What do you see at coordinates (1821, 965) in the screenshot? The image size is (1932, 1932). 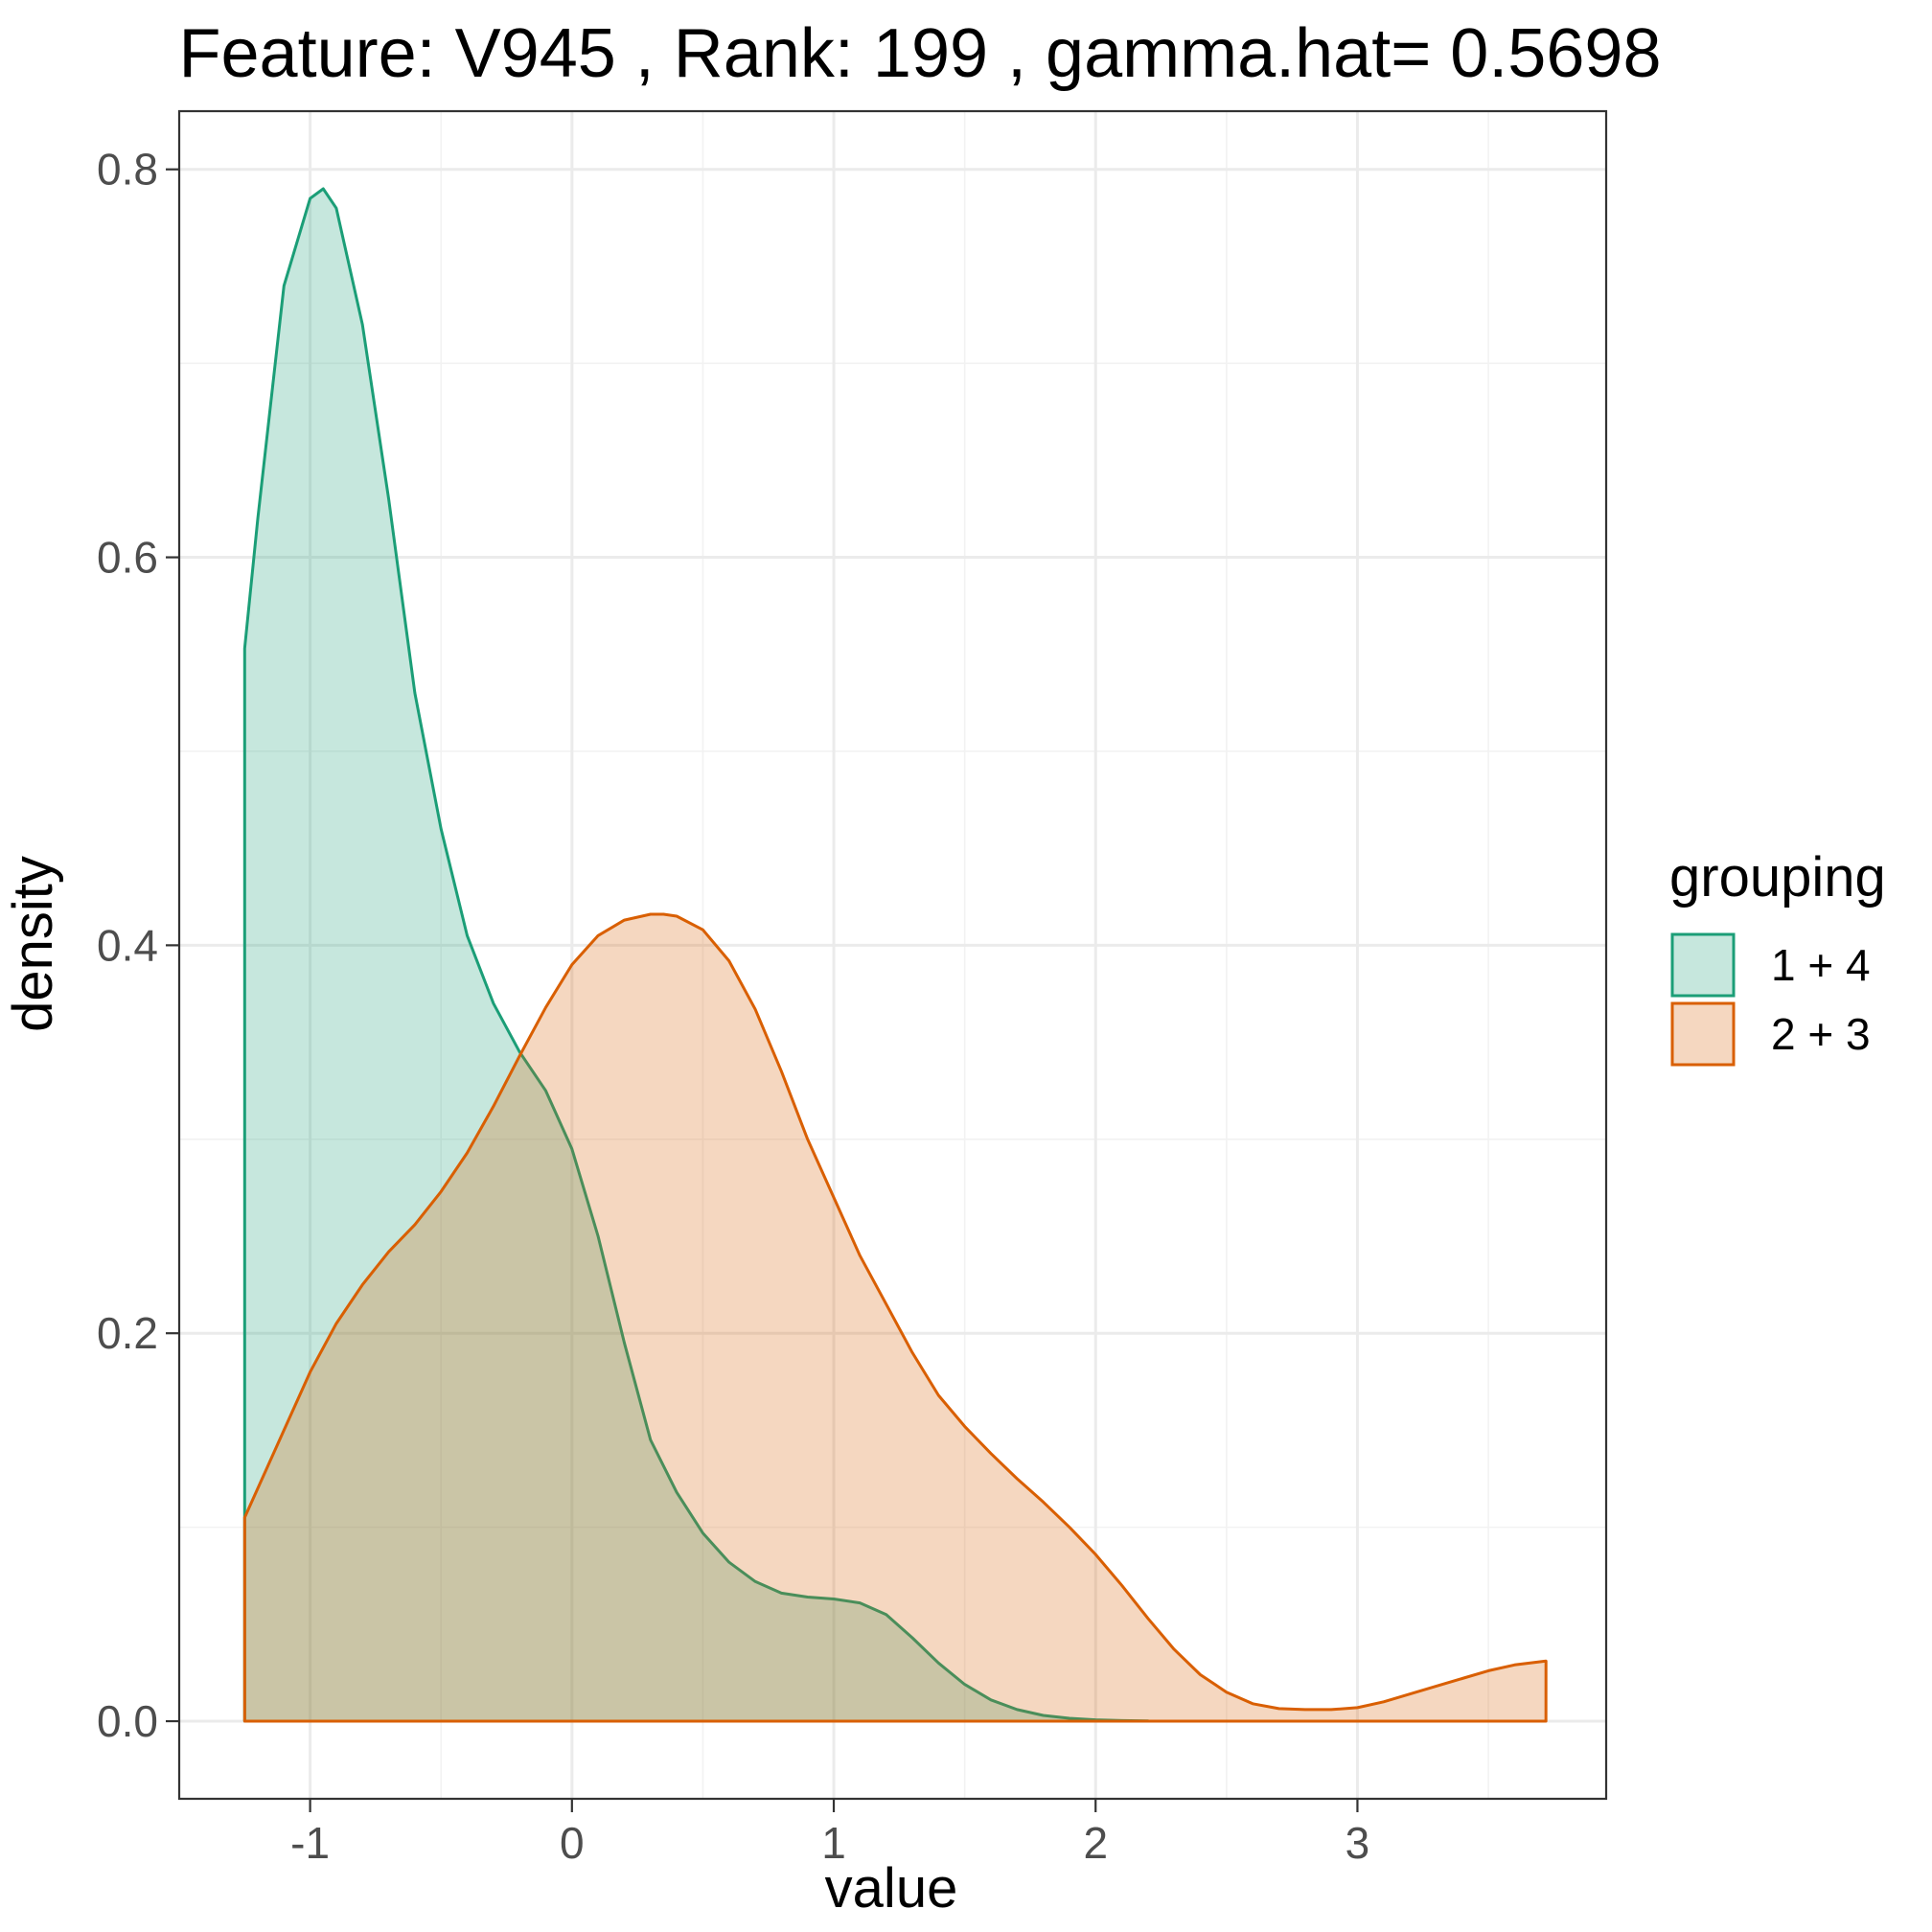 I see `legend-label: 1 + 4` at bounding box center [1821, 965].